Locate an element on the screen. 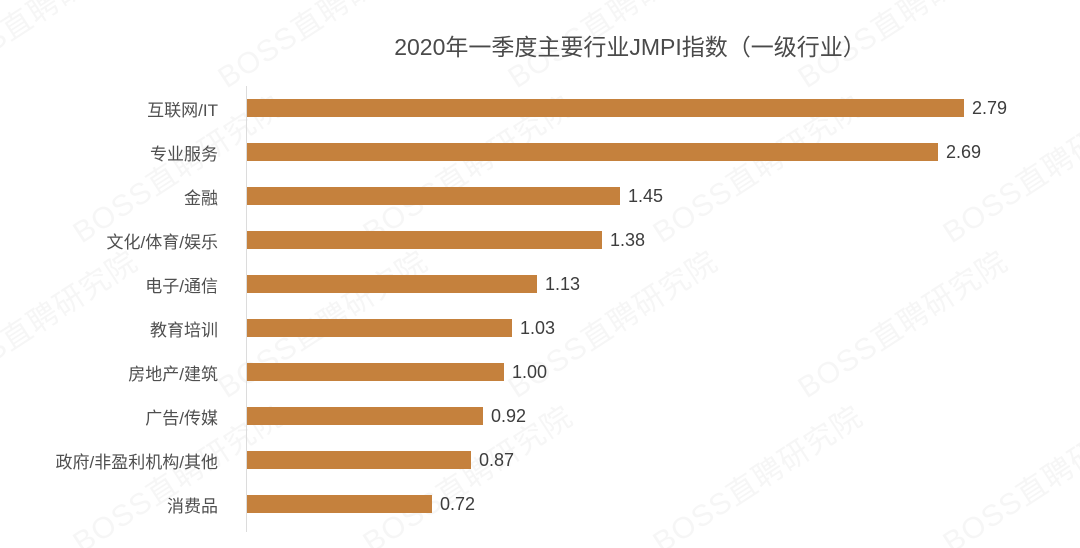 The width and height of the screenshot is (1080, 548). bar-row: 互联网/IT 2.79 is located at coordinates (540, 108).